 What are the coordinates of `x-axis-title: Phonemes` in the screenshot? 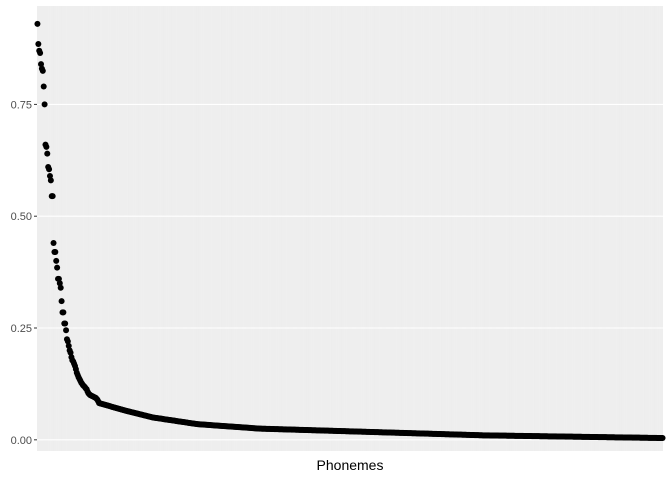 It's located at (350, 465).